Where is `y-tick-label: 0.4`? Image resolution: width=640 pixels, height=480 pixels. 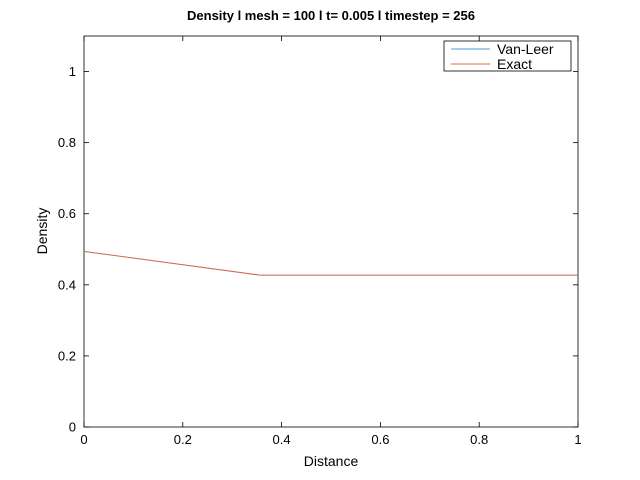 y-tick-label: 0.4 is located at coordinates (67, 284).